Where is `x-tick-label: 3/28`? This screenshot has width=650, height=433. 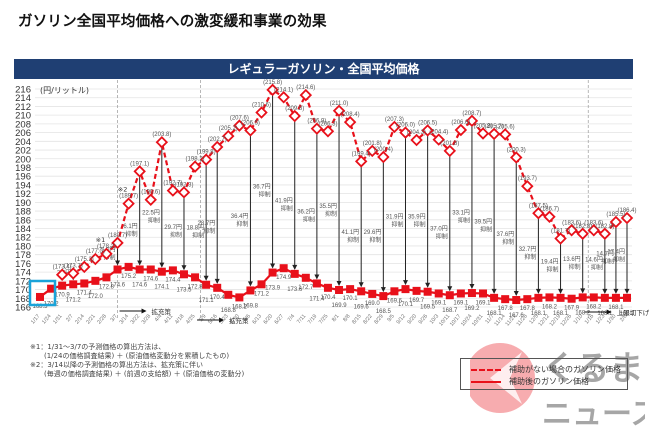 x-tick-label: 3/28 is located at coordinates (146, 319).